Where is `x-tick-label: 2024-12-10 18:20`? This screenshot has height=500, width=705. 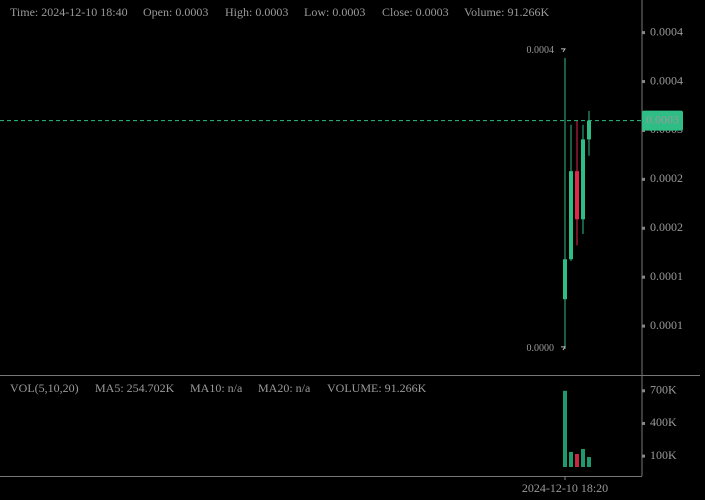
x-tick-label: 2024-12-10 18:20 is located at coordinates (565, 488).